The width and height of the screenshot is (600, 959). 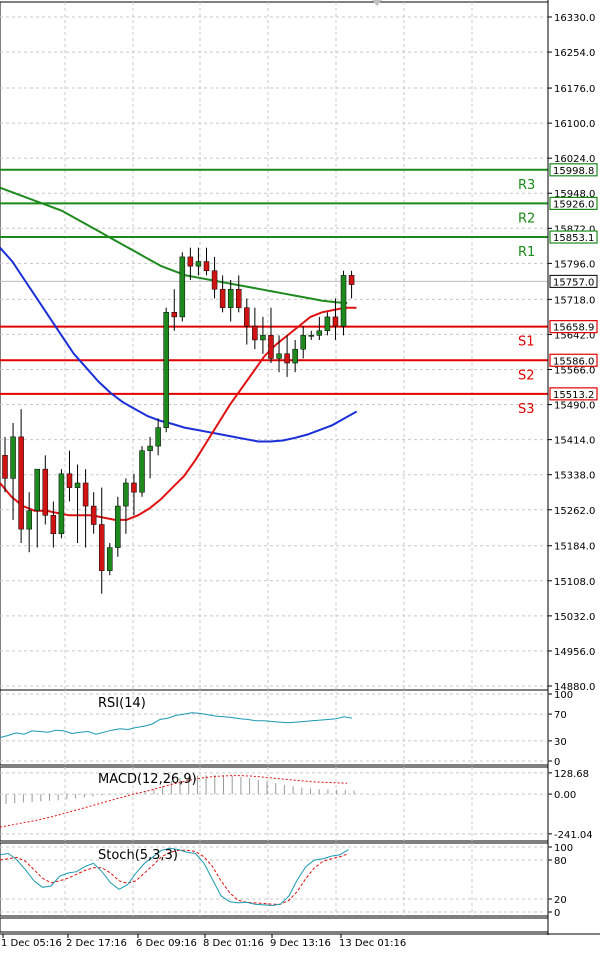 I want to click on level-label-s2: S2, so click(x=526, y=375).